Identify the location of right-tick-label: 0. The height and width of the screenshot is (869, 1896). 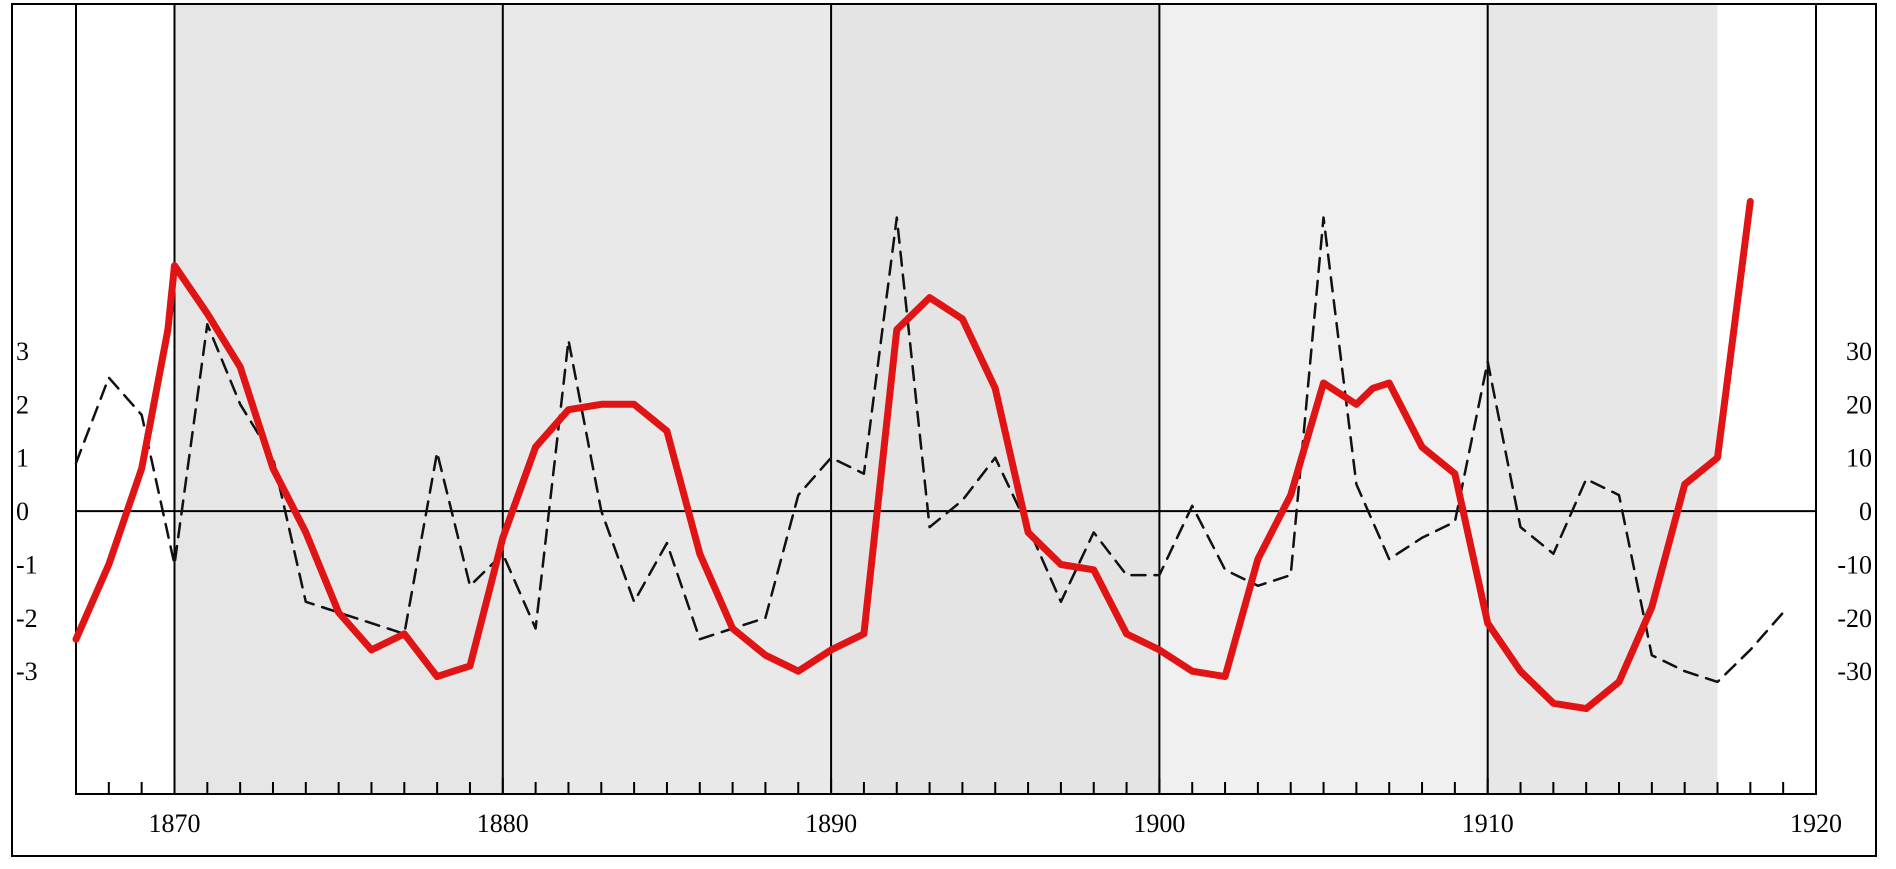
(1865, 511).